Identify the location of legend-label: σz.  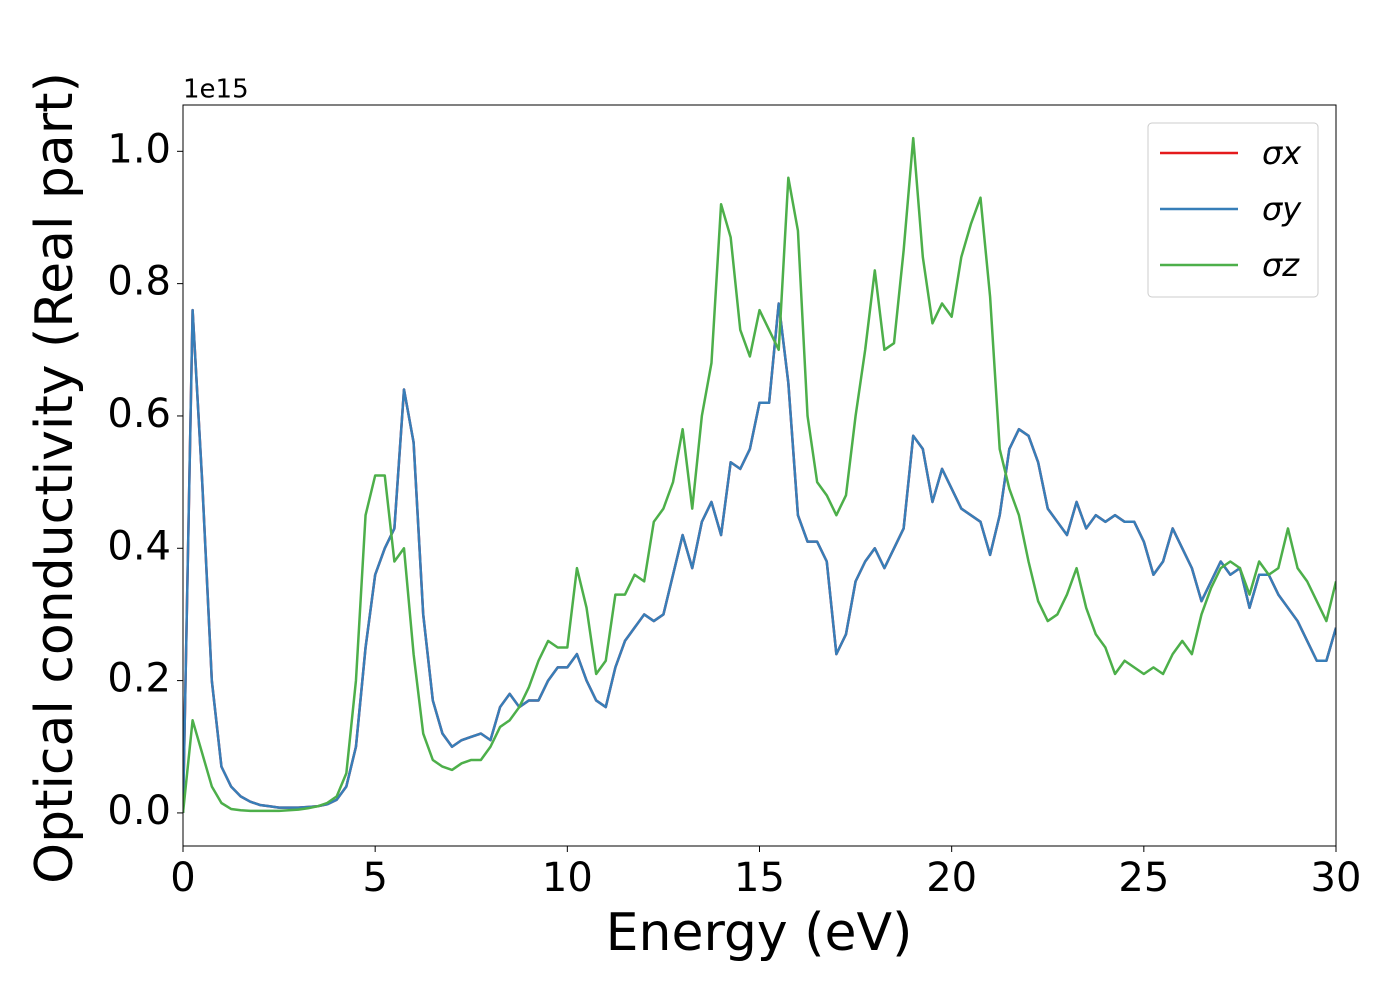
(1281, 265).